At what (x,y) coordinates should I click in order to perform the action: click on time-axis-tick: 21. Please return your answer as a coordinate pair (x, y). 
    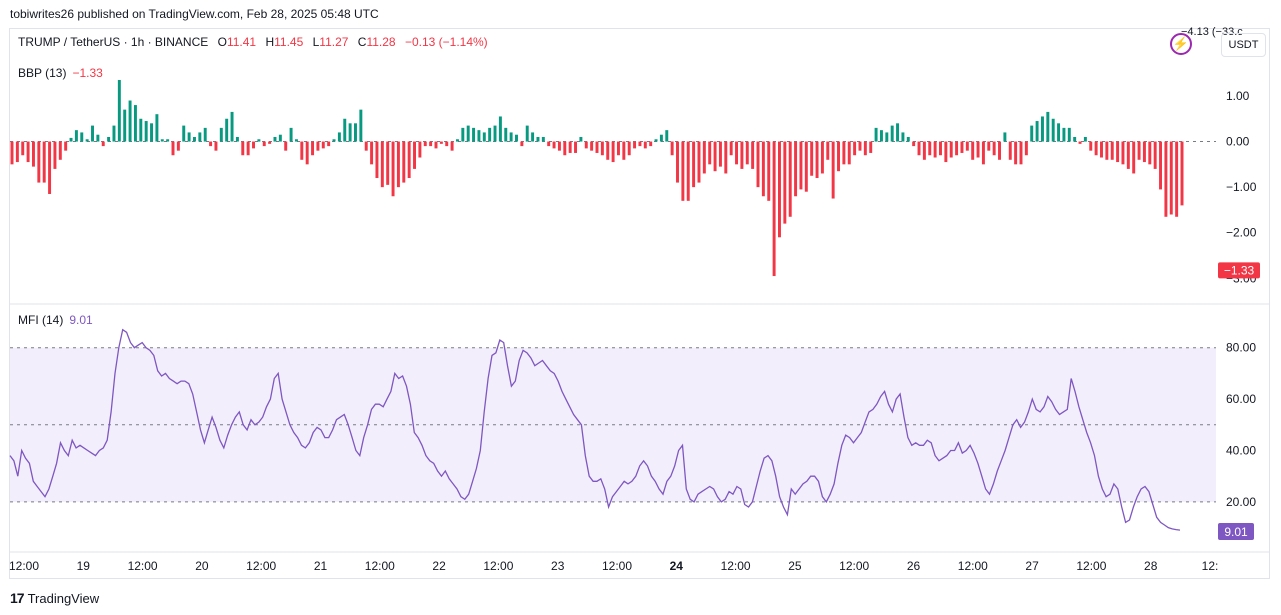
    Looking at the image, I should click on (321, 566).